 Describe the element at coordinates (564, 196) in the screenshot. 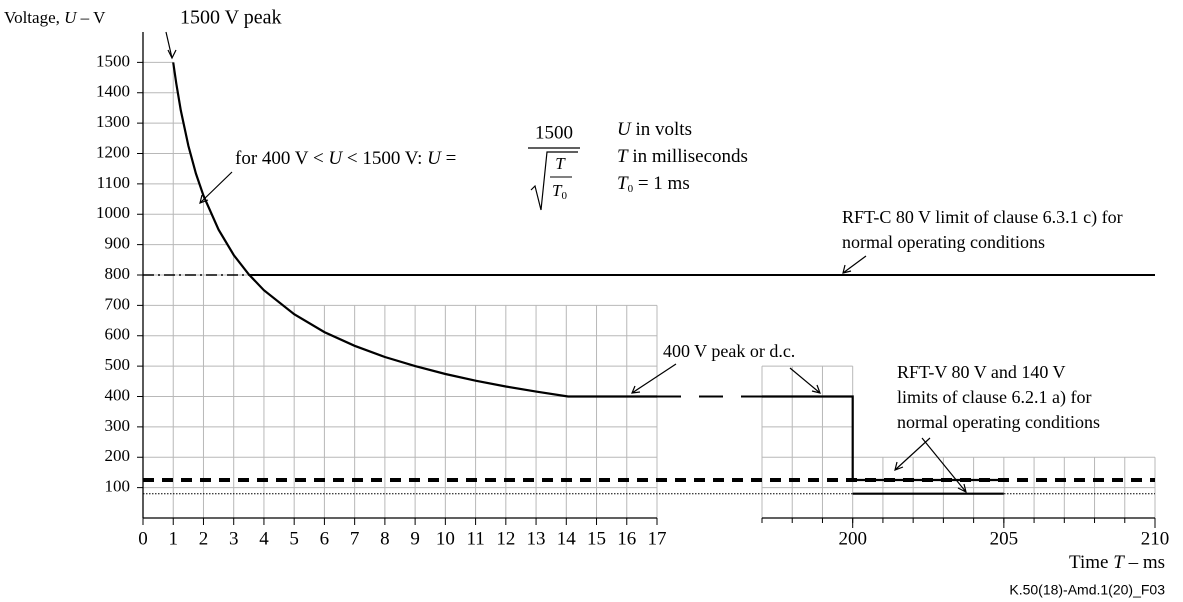

I see `formula-part: 0` at that location.